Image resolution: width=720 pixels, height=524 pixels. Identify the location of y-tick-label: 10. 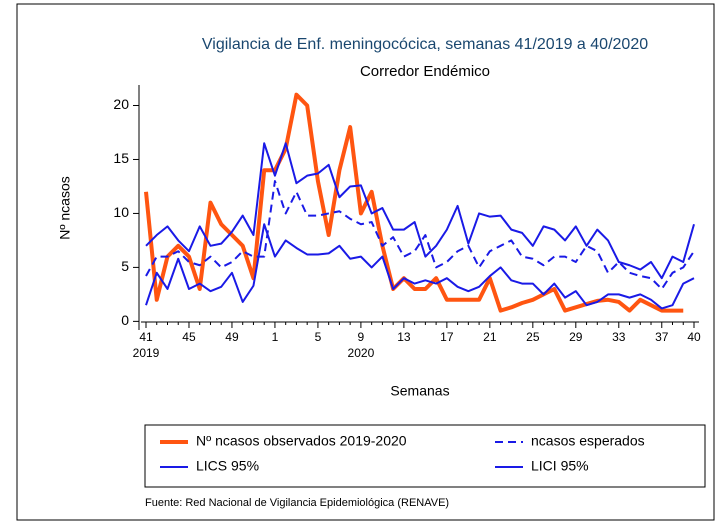
(121, 212).